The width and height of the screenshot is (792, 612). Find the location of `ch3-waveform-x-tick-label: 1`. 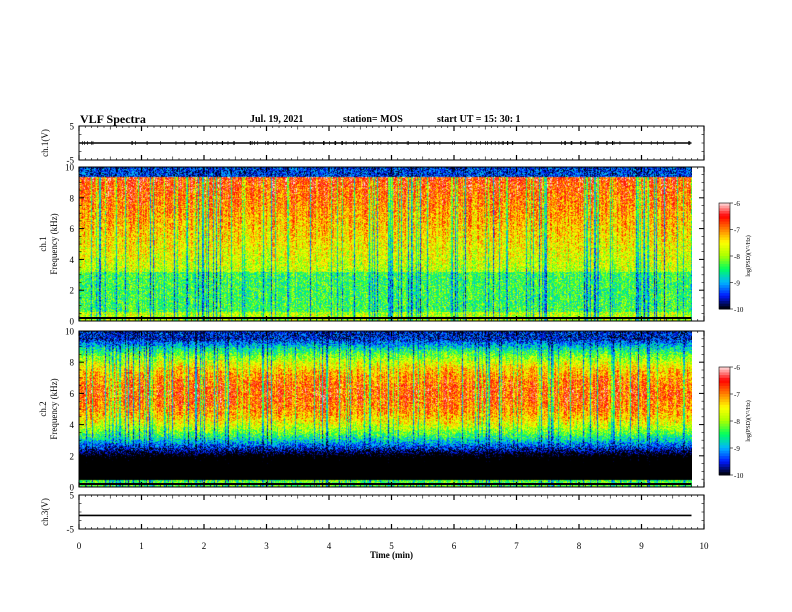

ch3-waveform-x-tick-label: 1 is located at coordinates (141, 546).